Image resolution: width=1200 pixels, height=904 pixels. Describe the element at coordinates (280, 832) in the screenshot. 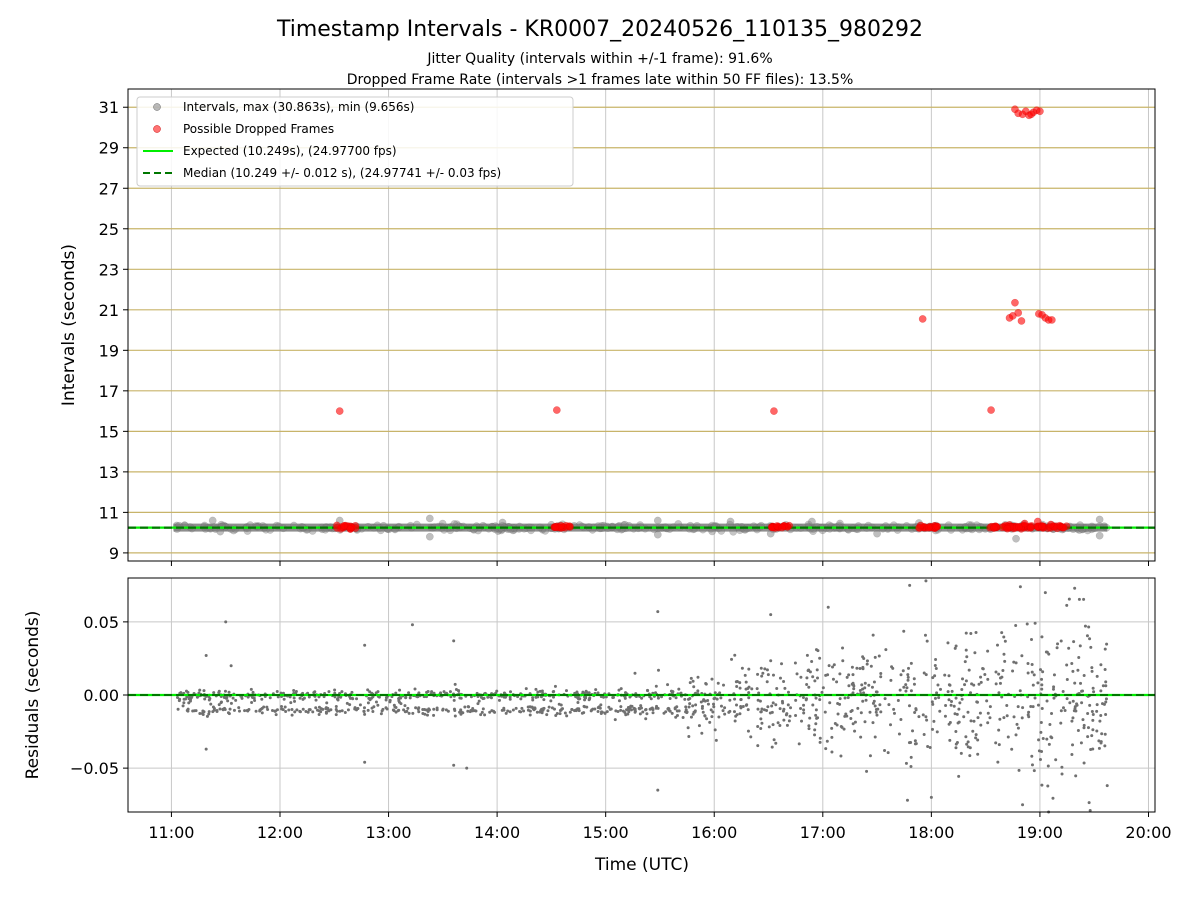

I see `x-tick-label: 12:00` at that location.